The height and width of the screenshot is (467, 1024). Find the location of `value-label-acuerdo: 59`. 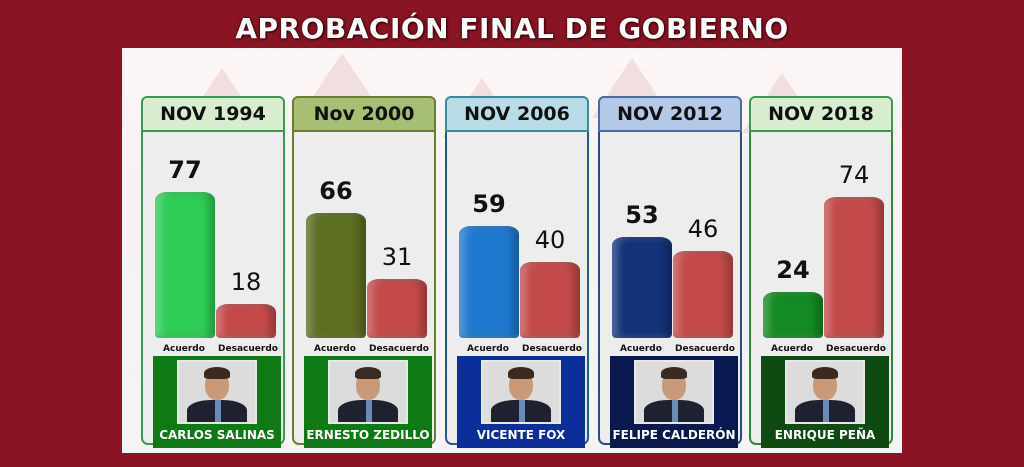

value-label-acuerdo: 59 is located at coordinates (489, 203).